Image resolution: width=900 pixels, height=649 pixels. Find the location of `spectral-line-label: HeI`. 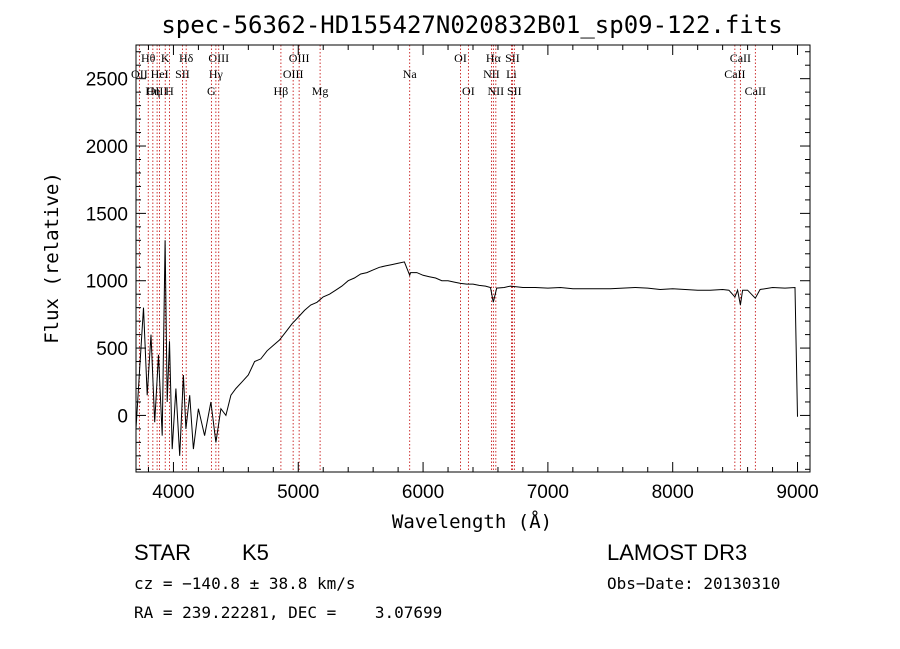

spectral-line-label: HeI is located at coordinates (160, 74).